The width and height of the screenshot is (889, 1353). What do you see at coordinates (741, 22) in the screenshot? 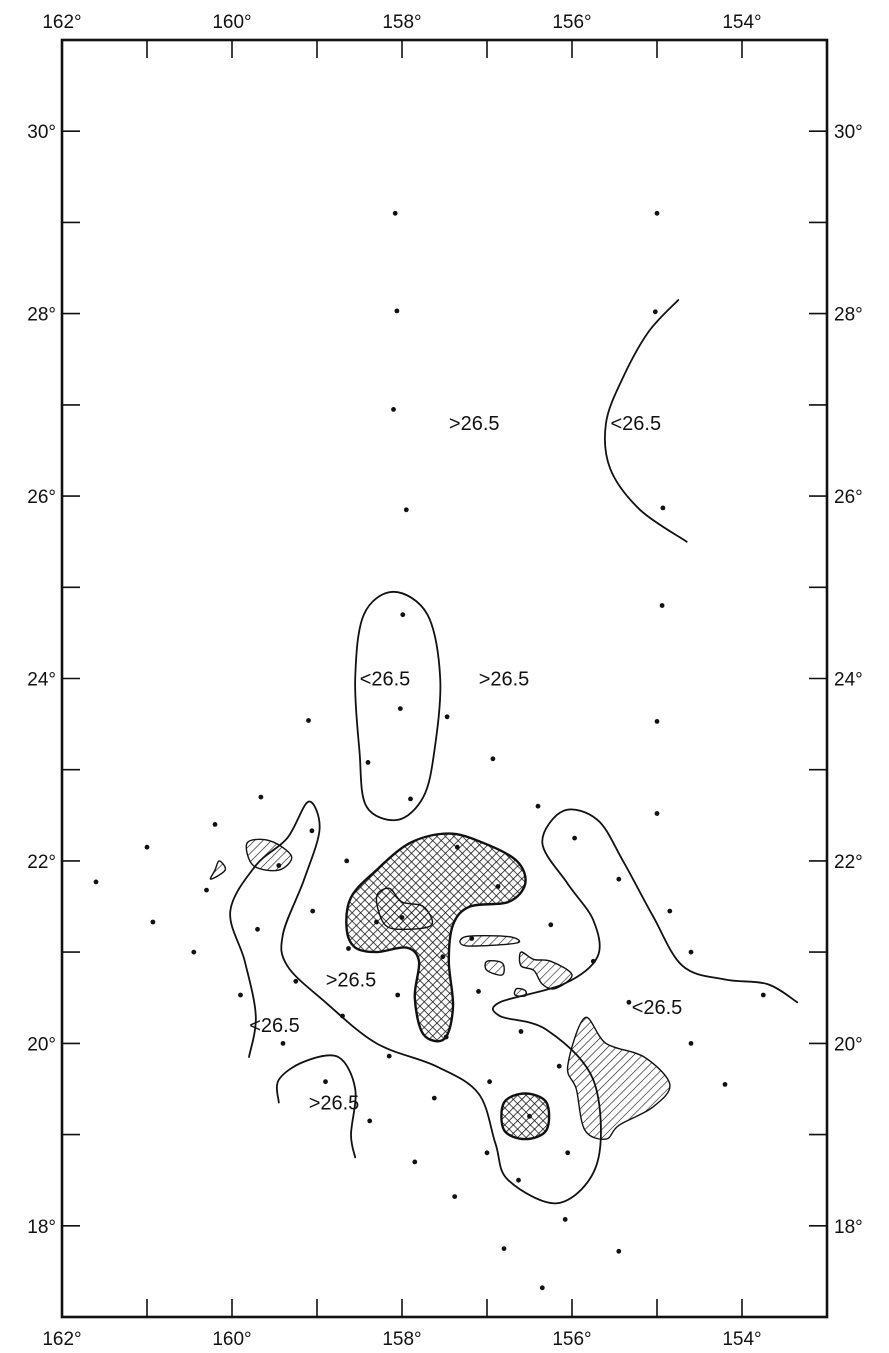
I see `lon-label-top: 154°` at bounding box center [741, 22].